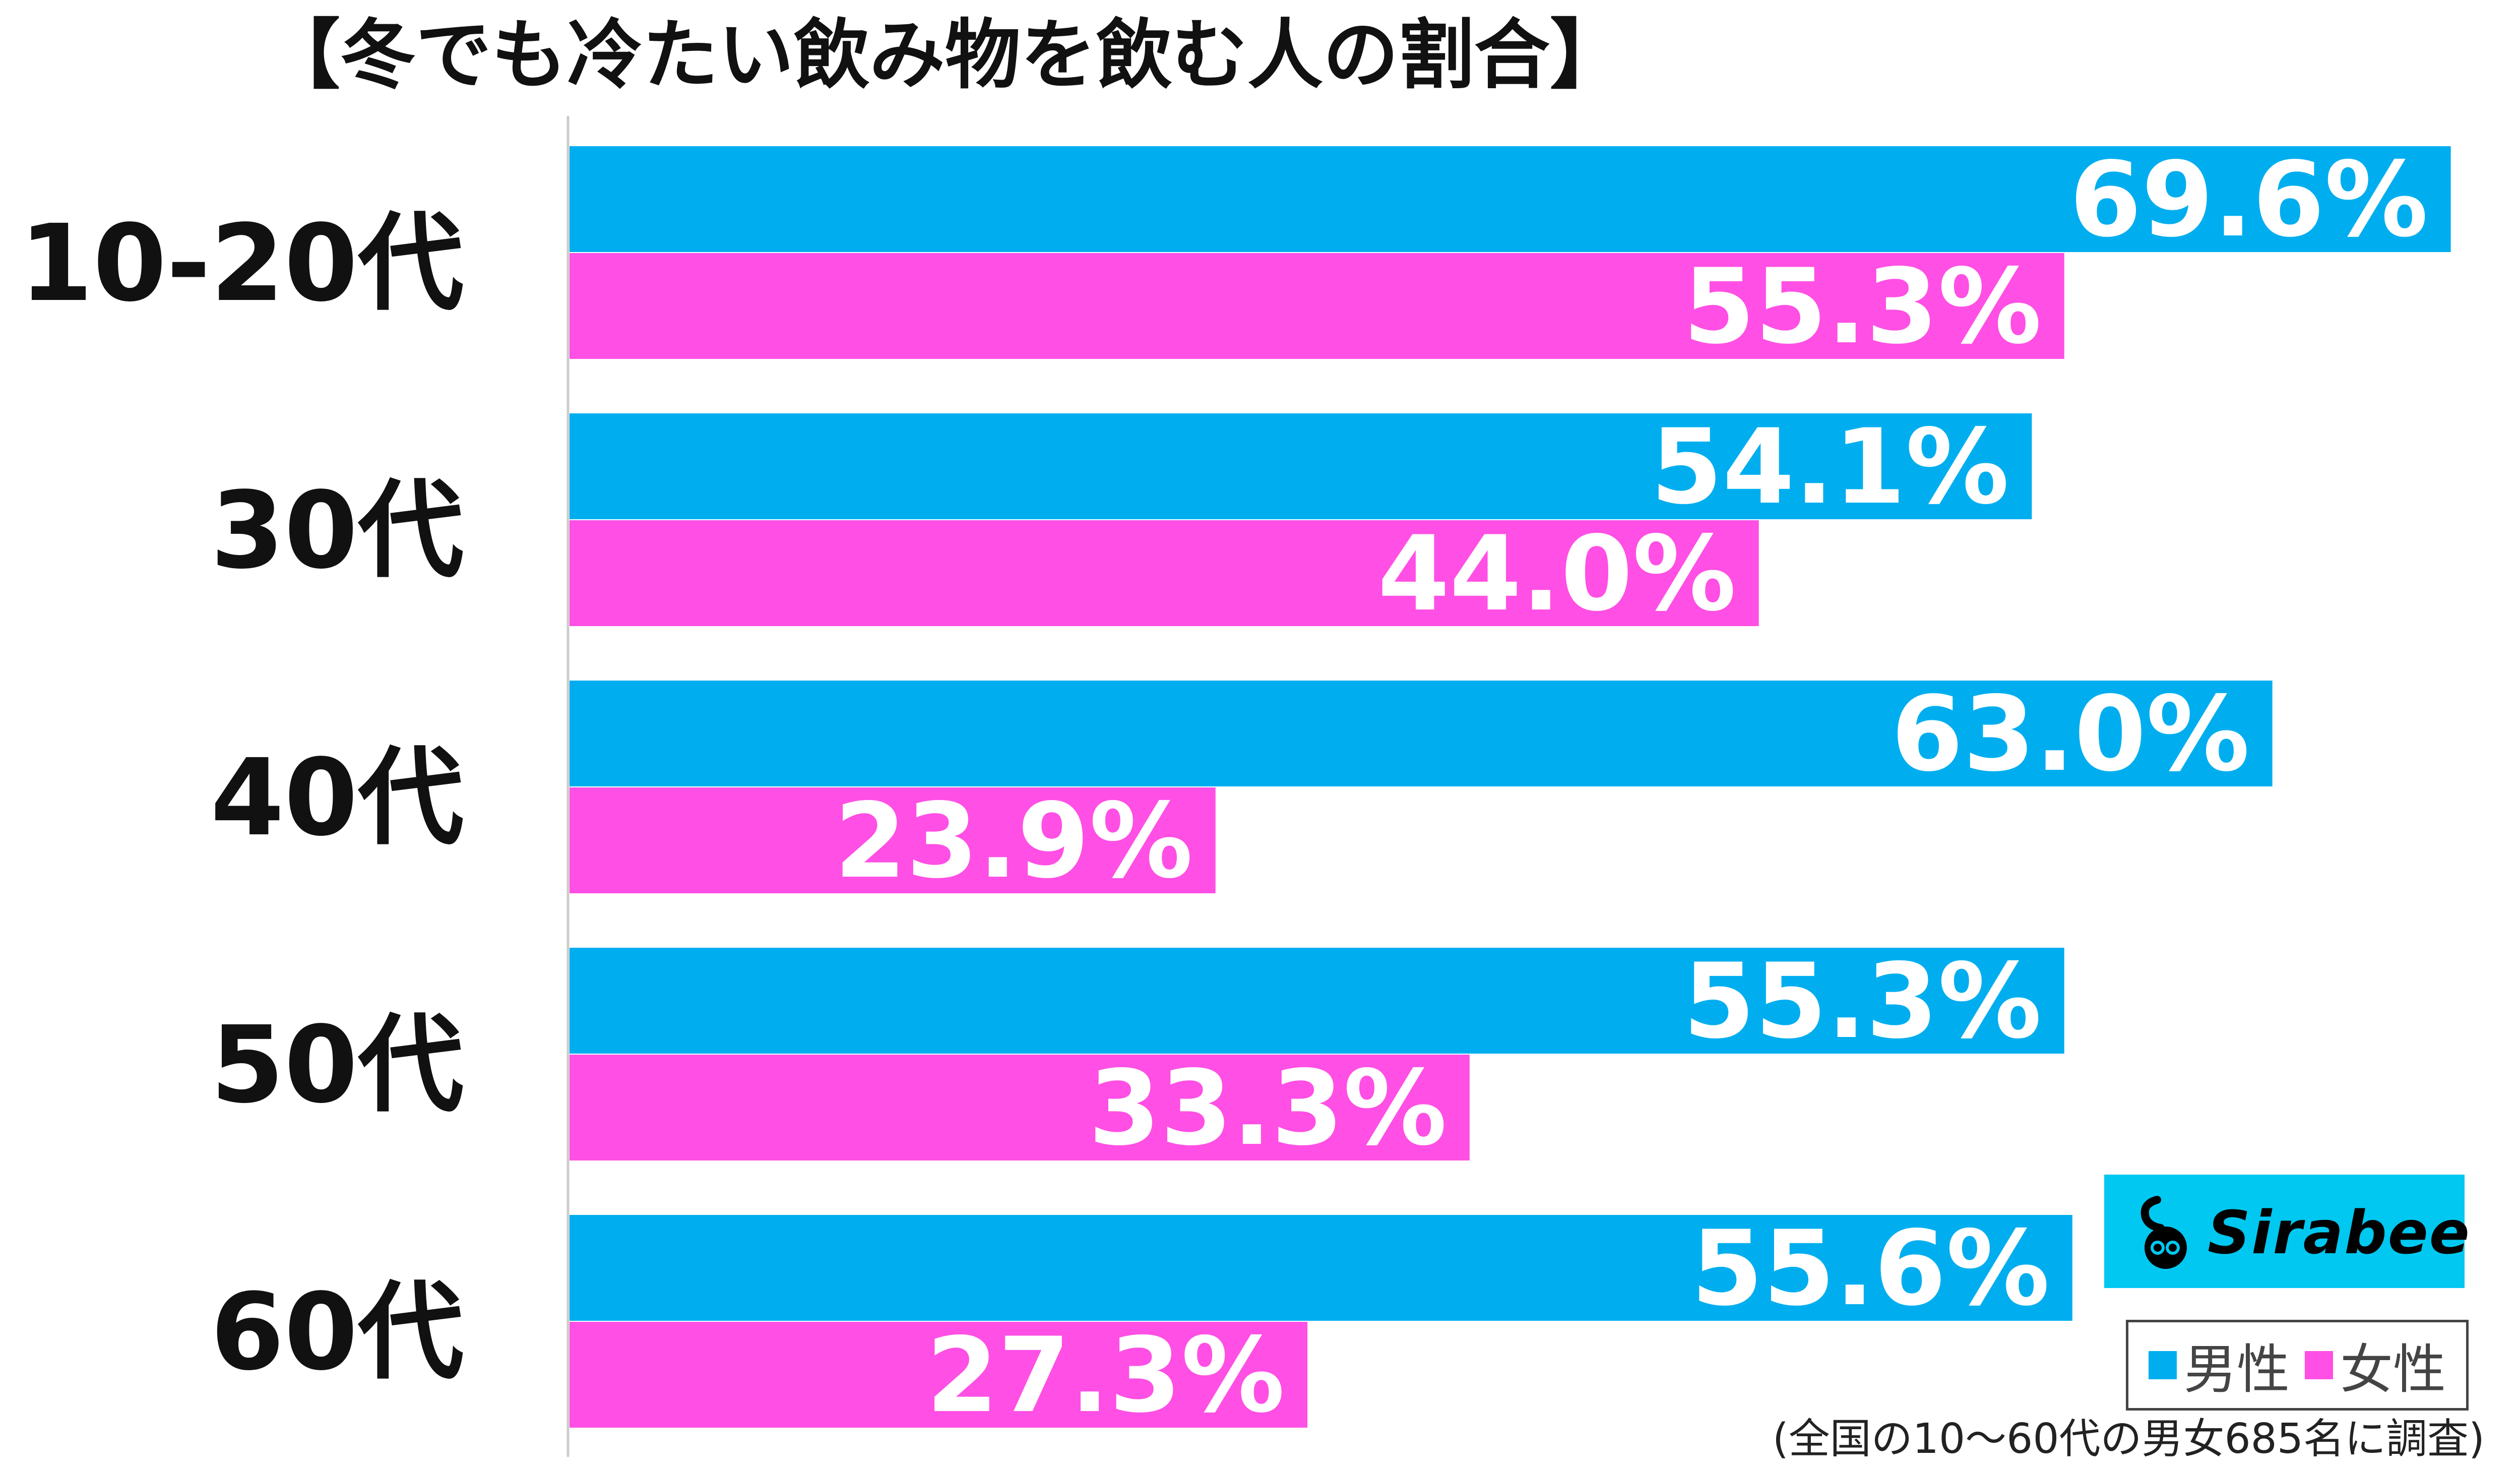 The height and width of the screenshot is (1468, 2520). I want to click on category-label: 40代, so click(337, 798).